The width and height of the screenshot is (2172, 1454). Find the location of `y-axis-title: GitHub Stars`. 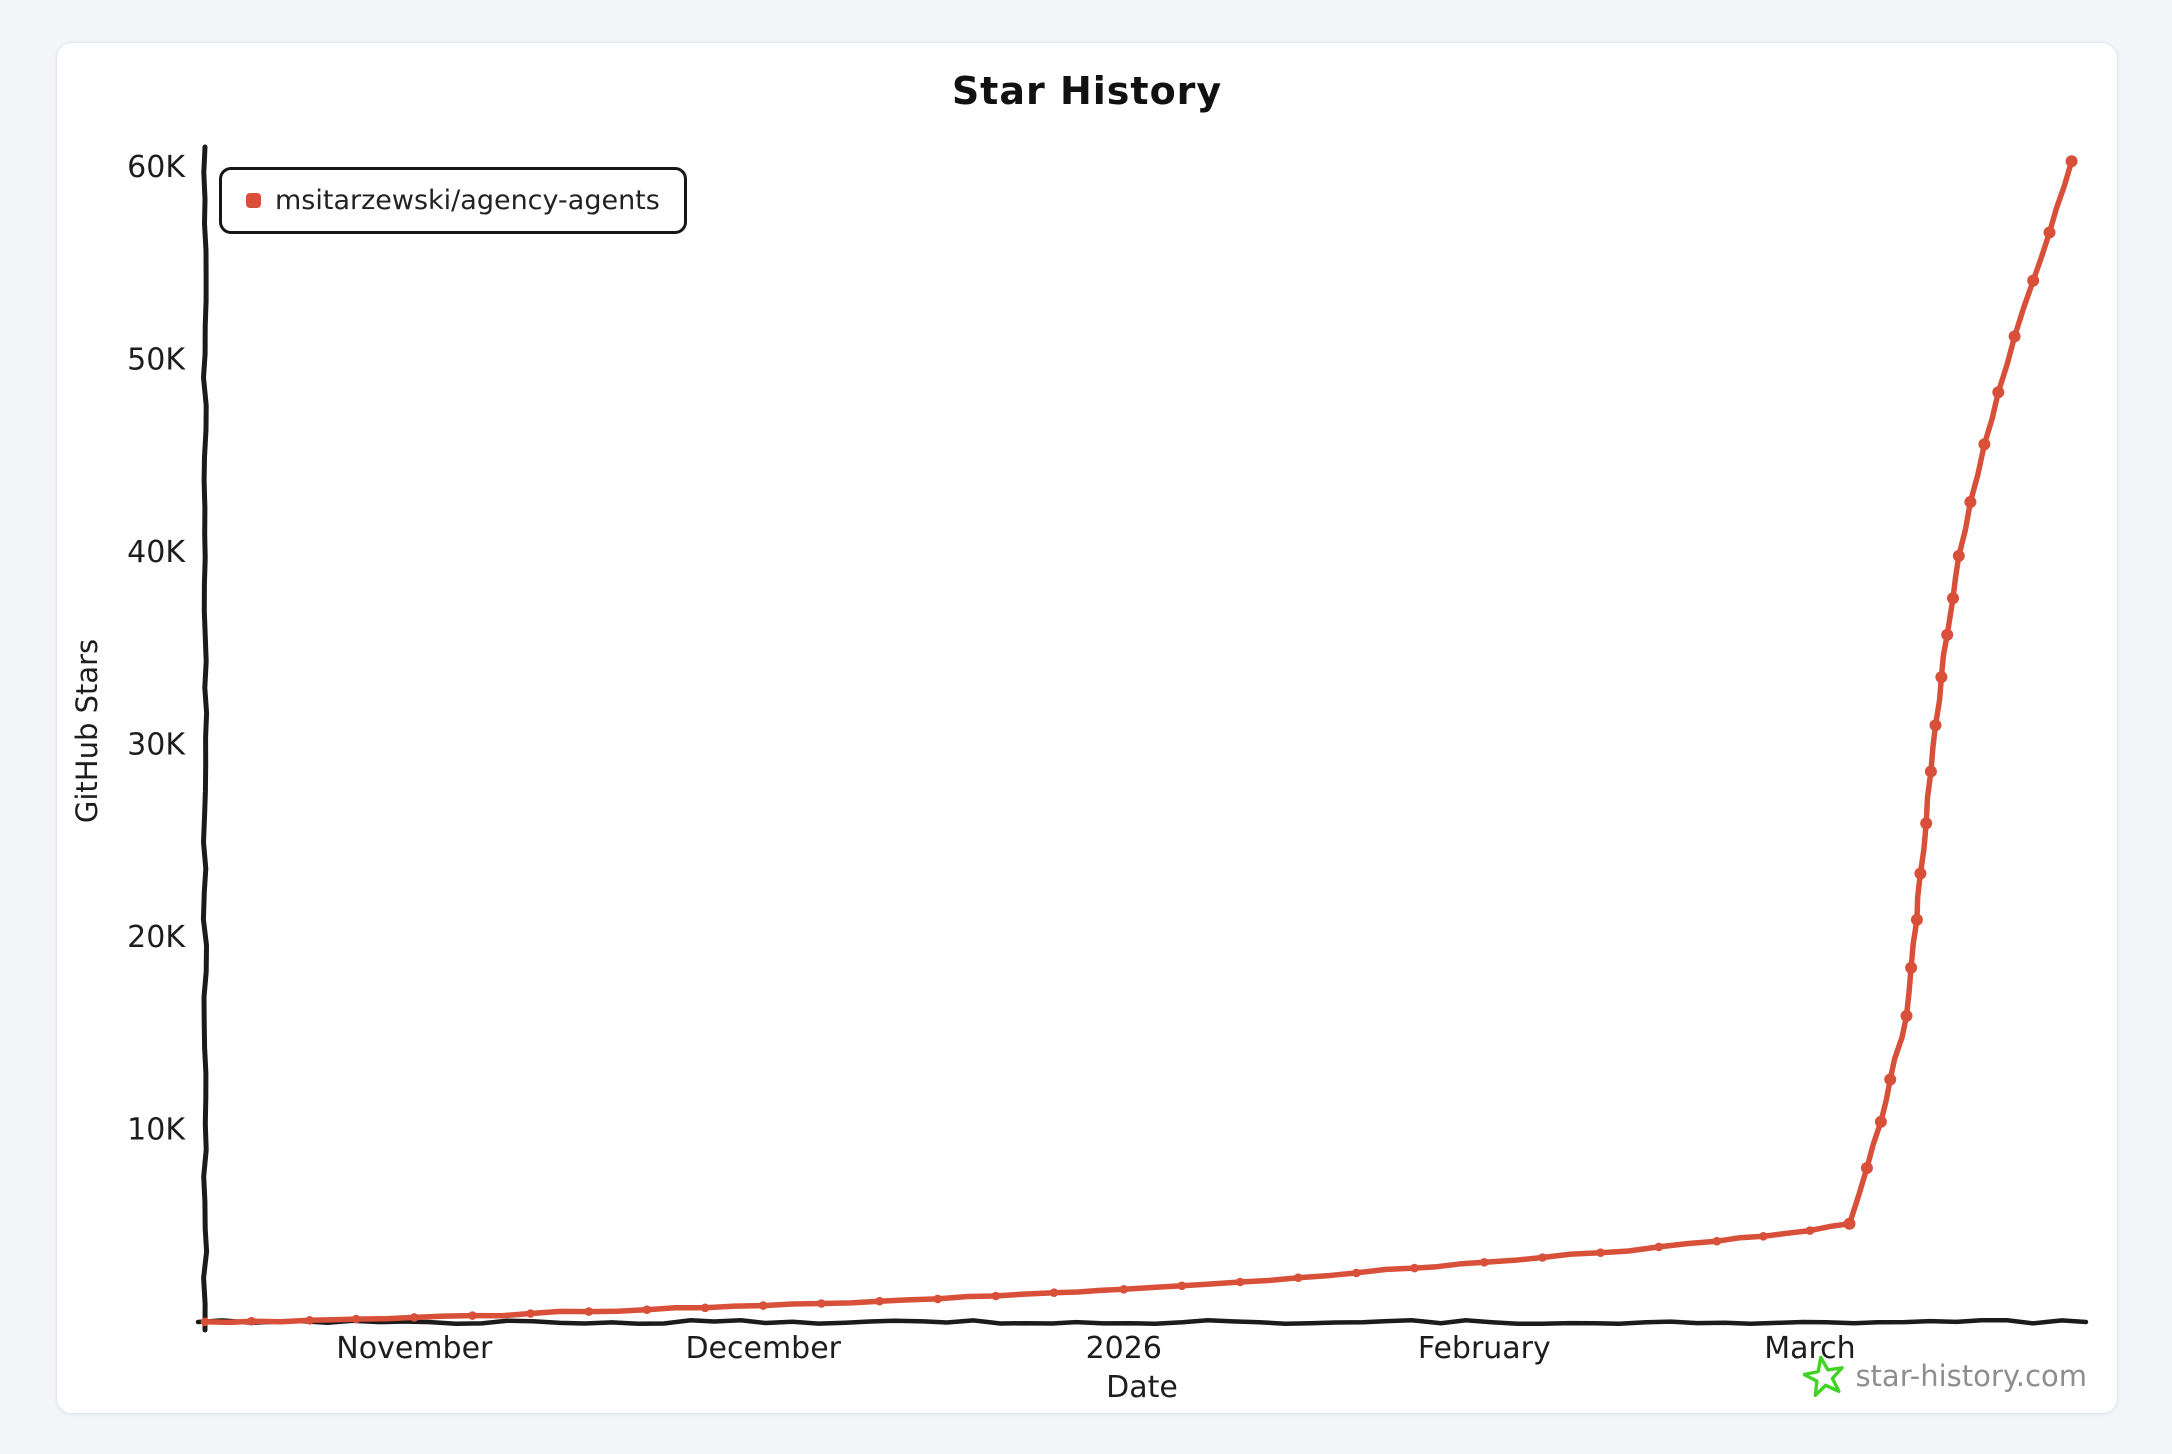

y-axis-title: GitHub Stars is located at coordinates (87, 731).